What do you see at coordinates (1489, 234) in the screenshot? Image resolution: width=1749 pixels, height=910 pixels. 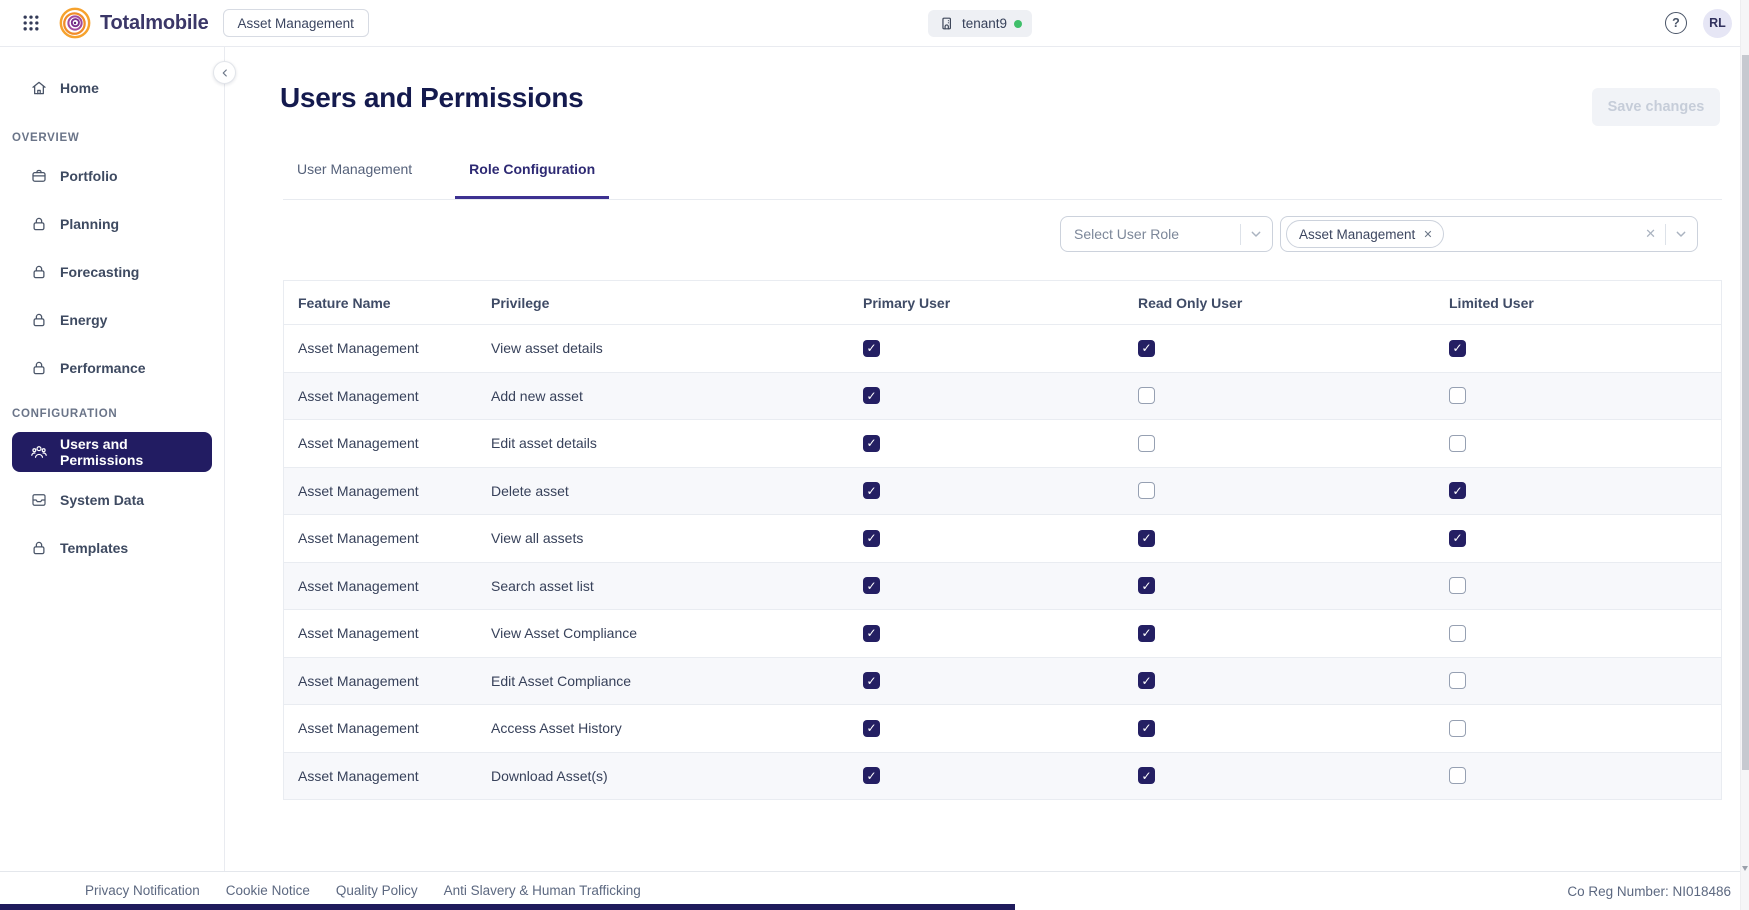 I see `feature-multiselect: Asset Management ✕ ✕` at bounding box center [1489, 234].